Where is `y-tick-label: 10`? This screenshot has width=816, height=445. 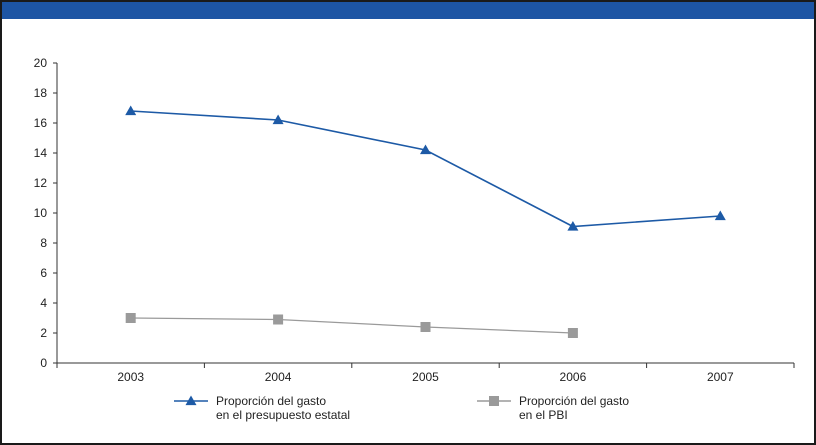 y-tick-label: 10 is located at coordinates (41, 213).